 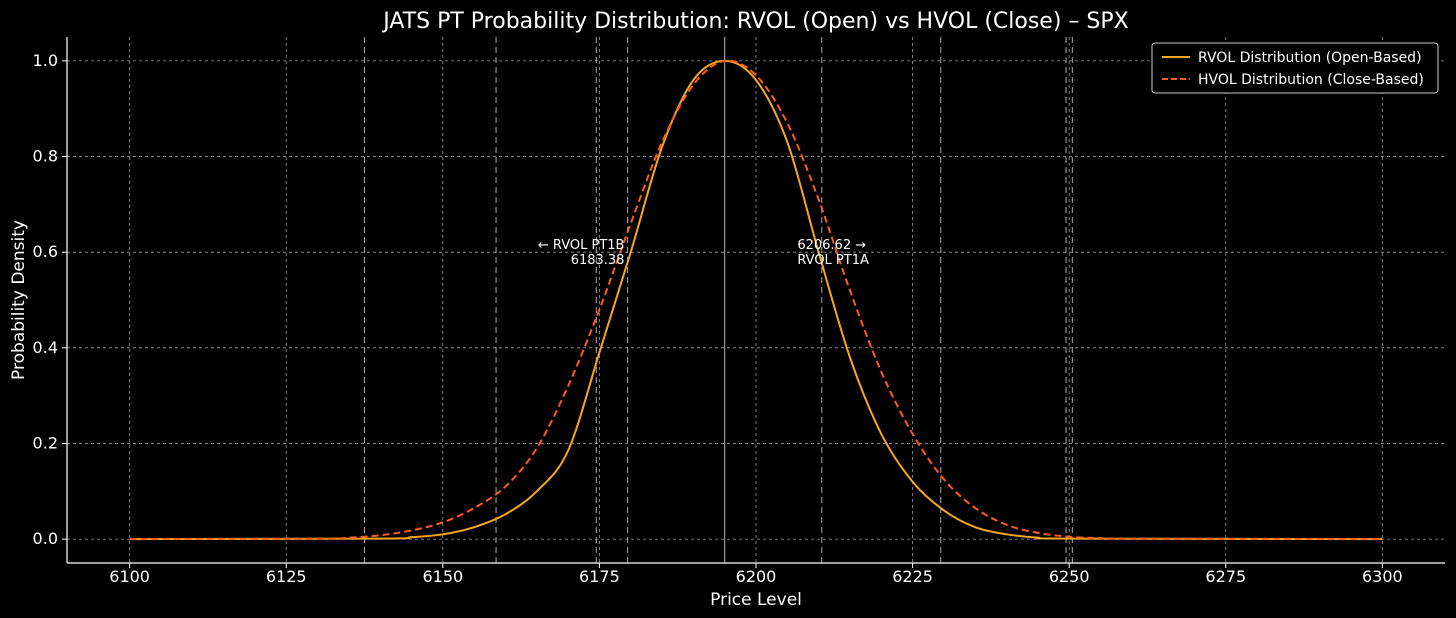 I want to click on annotation-line: 6206.62 →, so click(x=831, y=245).